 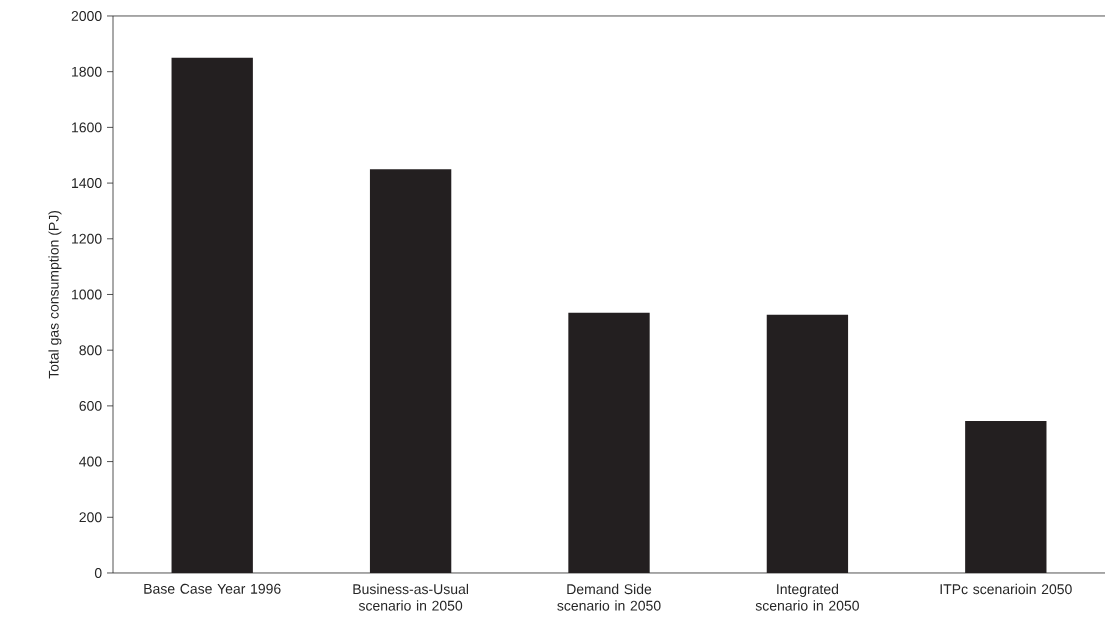 What do you see at coordinates (90, 461) in the screenshot?
I see `y-tick-label: 400` at bounding box center [90, 461].